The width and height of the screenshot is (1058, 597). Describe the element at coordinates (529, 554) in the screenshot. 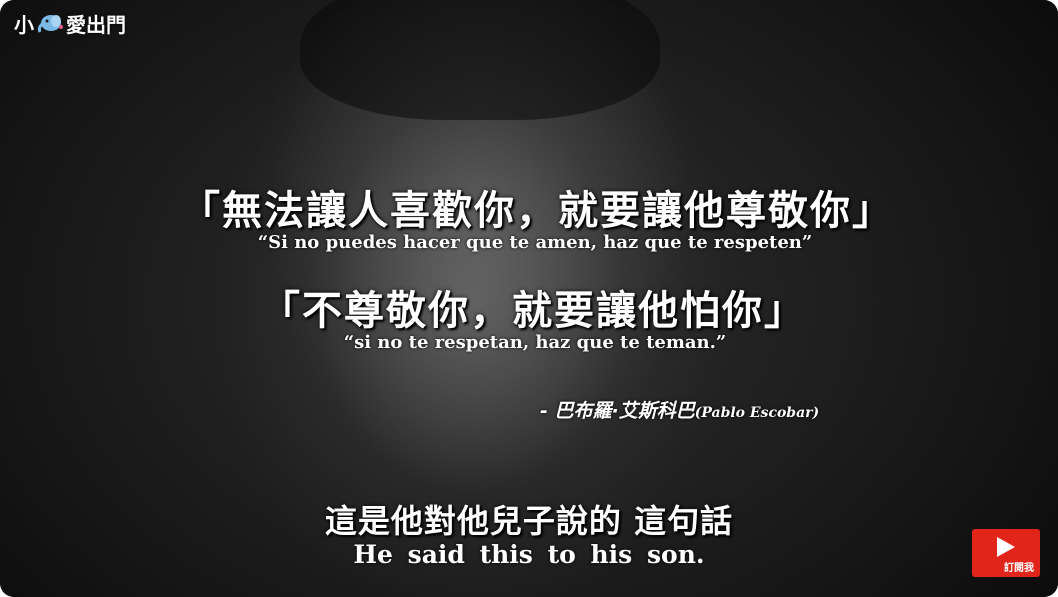

I see `subtitle-english: He said this to his son.` at that location.